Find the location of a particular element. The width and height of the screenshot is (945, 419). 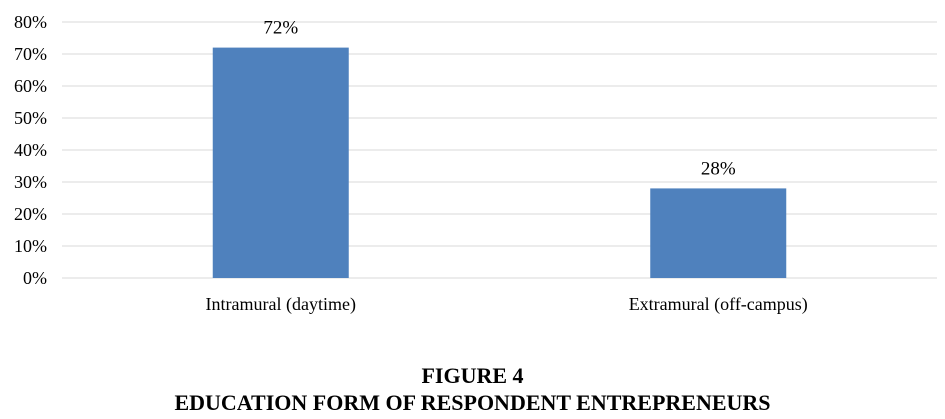

y-tick-label: 10% is located at coordinates (30, 246).